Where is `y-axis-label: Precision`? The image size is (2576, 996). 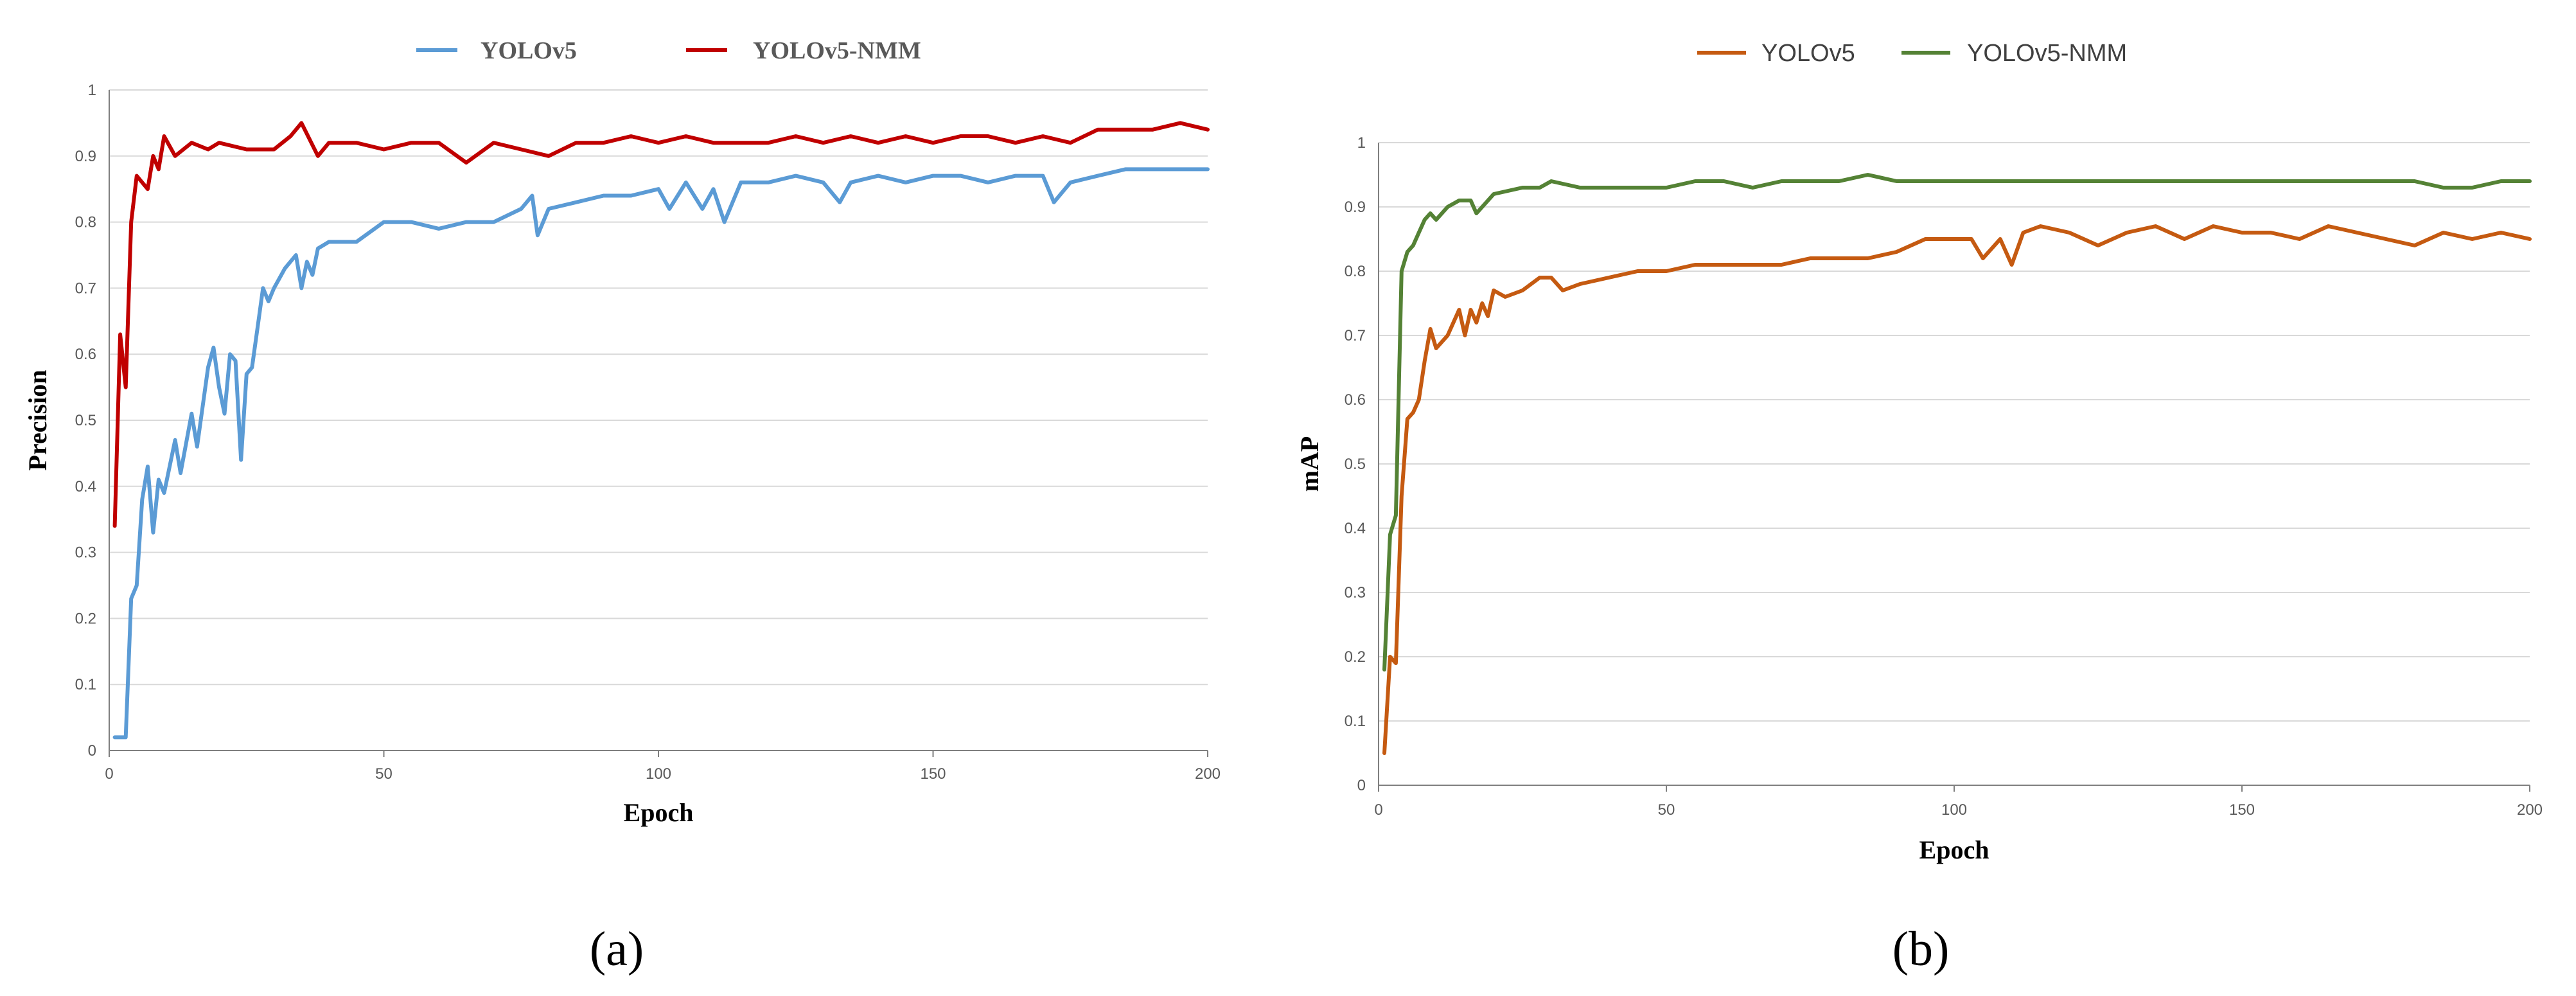 y-axis-label: Precision is located at coordinates (37, 419).